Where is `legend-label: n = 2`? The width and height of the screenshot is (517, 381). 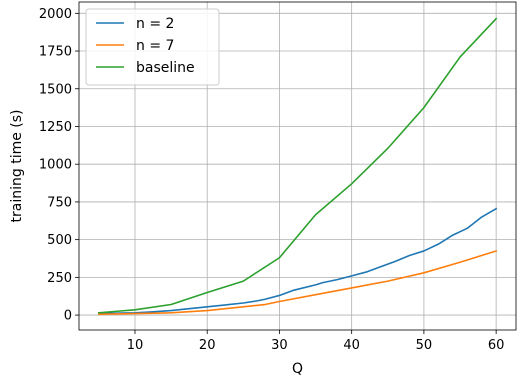
legend-label: n = 2 is located at coordinates (155, 24).